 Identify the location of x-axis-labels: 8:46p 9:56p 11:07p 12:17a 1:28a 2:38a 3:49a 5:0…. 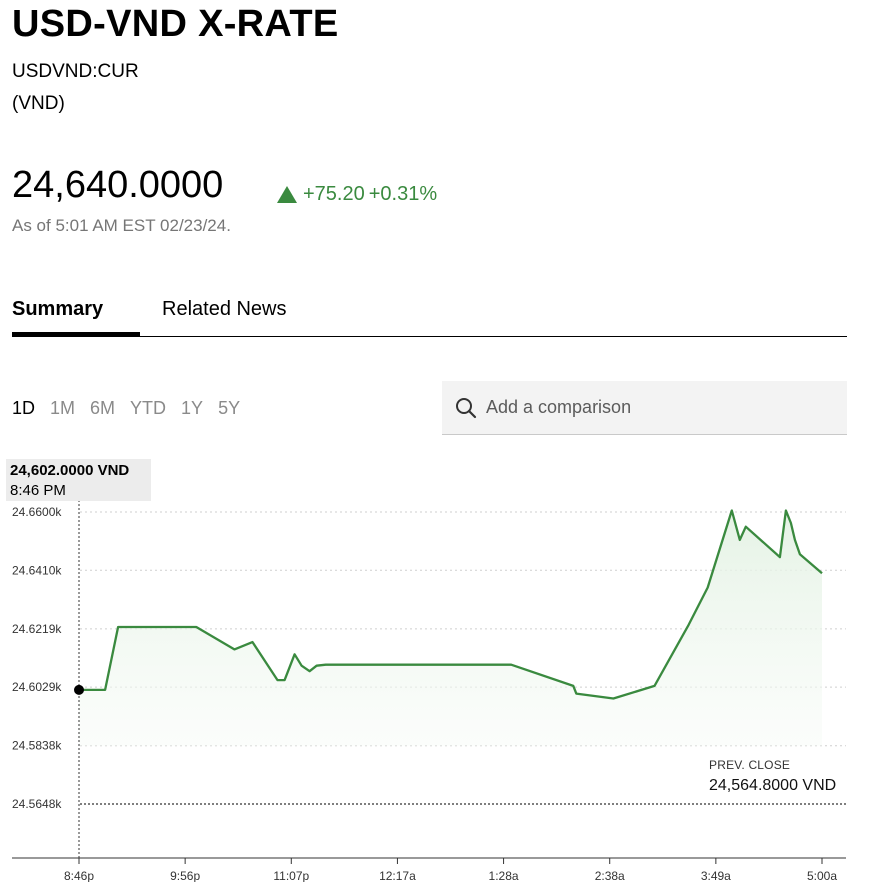
(450, 870).